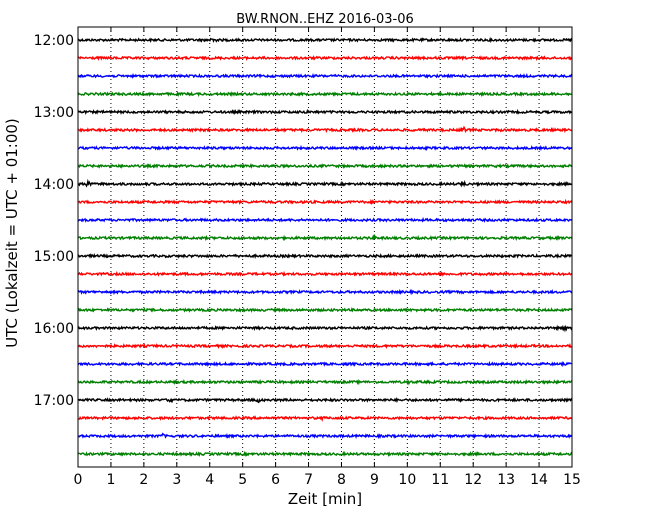 The image size is (650, 520). I want to click on x-tick-label: 3, so click(176, 480).